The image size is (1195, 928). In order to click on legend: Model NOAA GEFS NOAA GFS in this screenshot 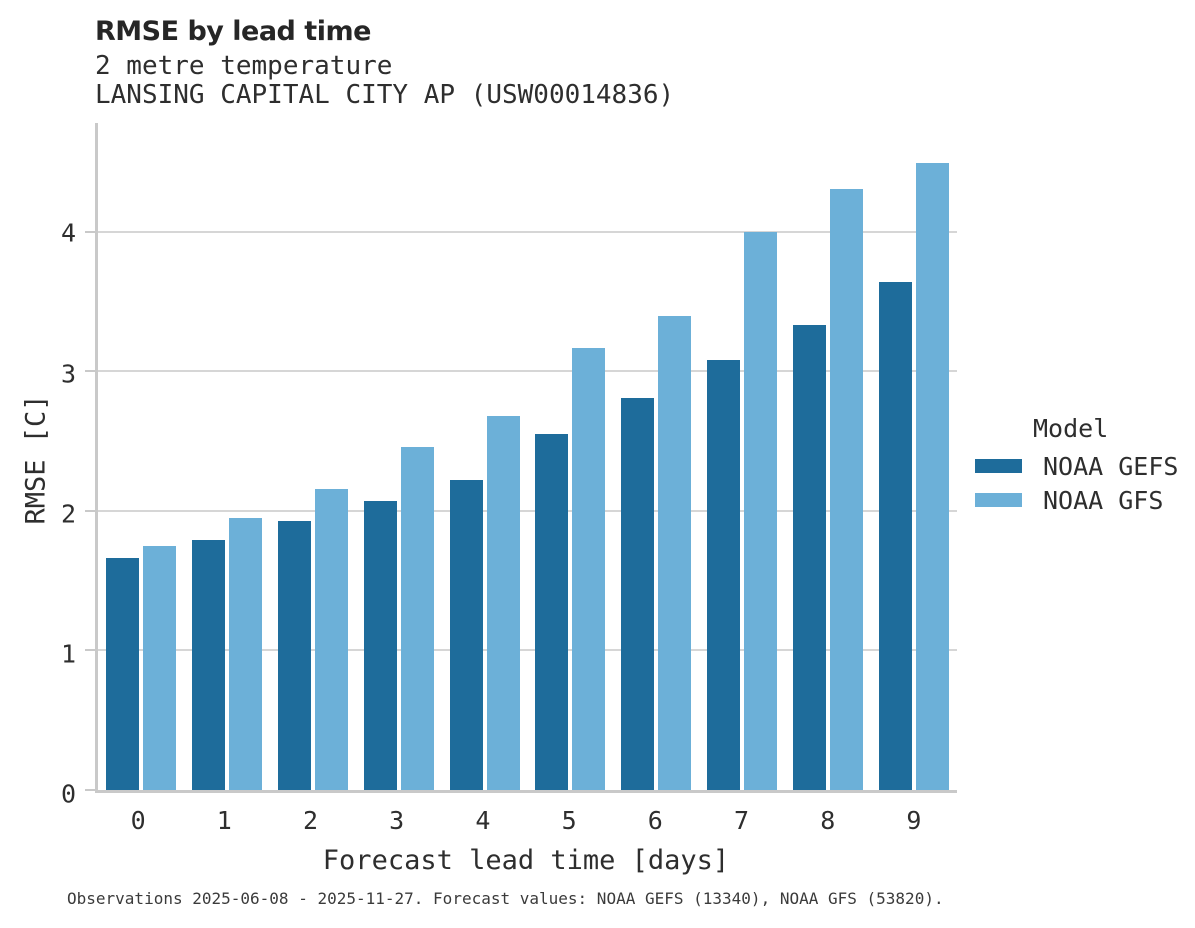, I will do `click(1077, 464)`.